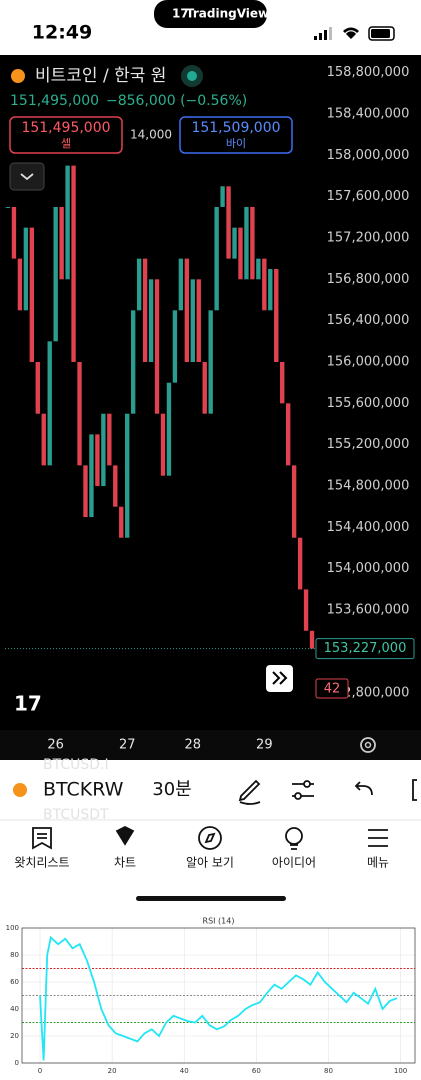  What do you see at coordinates (41, 863) in the screenshot?
I see `nav-label: 왓치리스트` at bounding box center [41, 863].